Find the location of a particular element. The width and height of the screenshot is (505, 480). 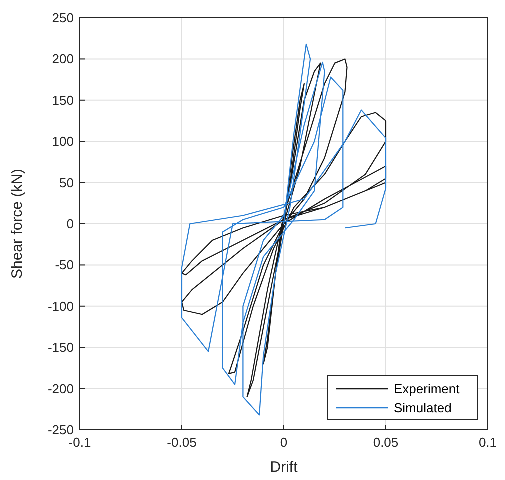

y-tick-label: -250 is located at coordinates (61, 430).